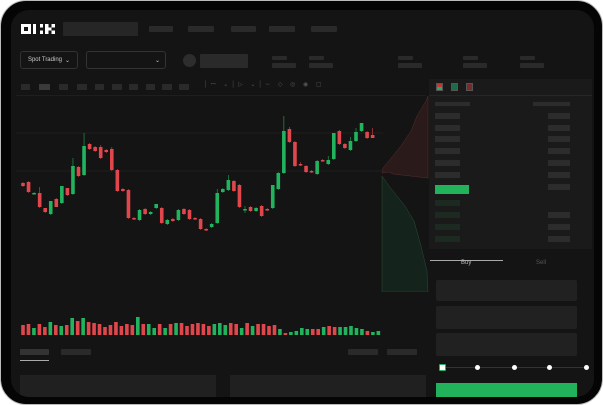 The image size is (603, 405). Describe the element at coordinates (506, 317) in the screenshot. I see `amount-input` at that location.